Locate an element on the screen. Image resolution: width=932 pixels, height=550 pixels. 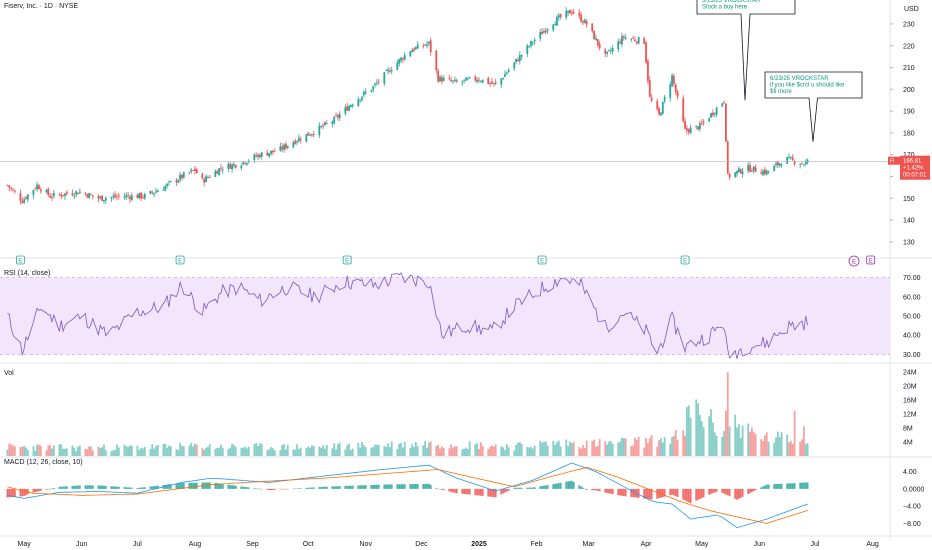
rsi-tick-label: 60.00 is located at coordinates (912, 297).